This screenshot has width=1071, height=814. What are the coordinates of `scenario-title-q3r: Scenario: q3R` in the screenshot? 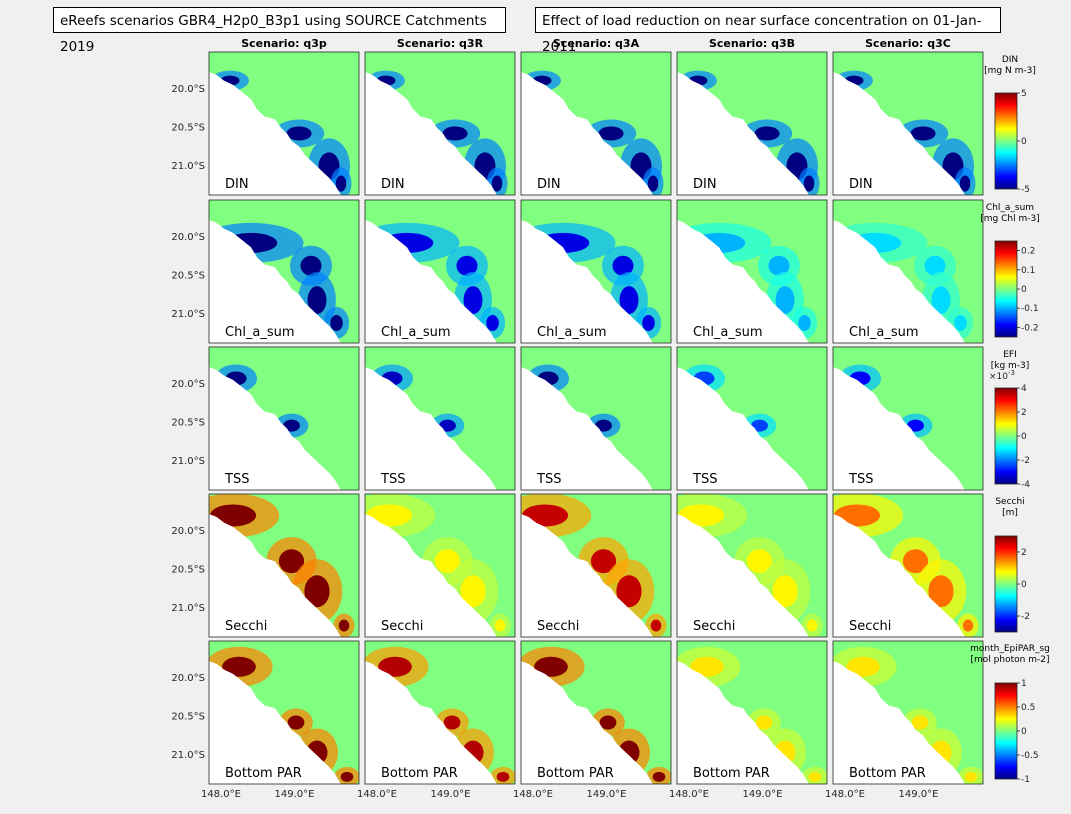 It's located at (440, 43).